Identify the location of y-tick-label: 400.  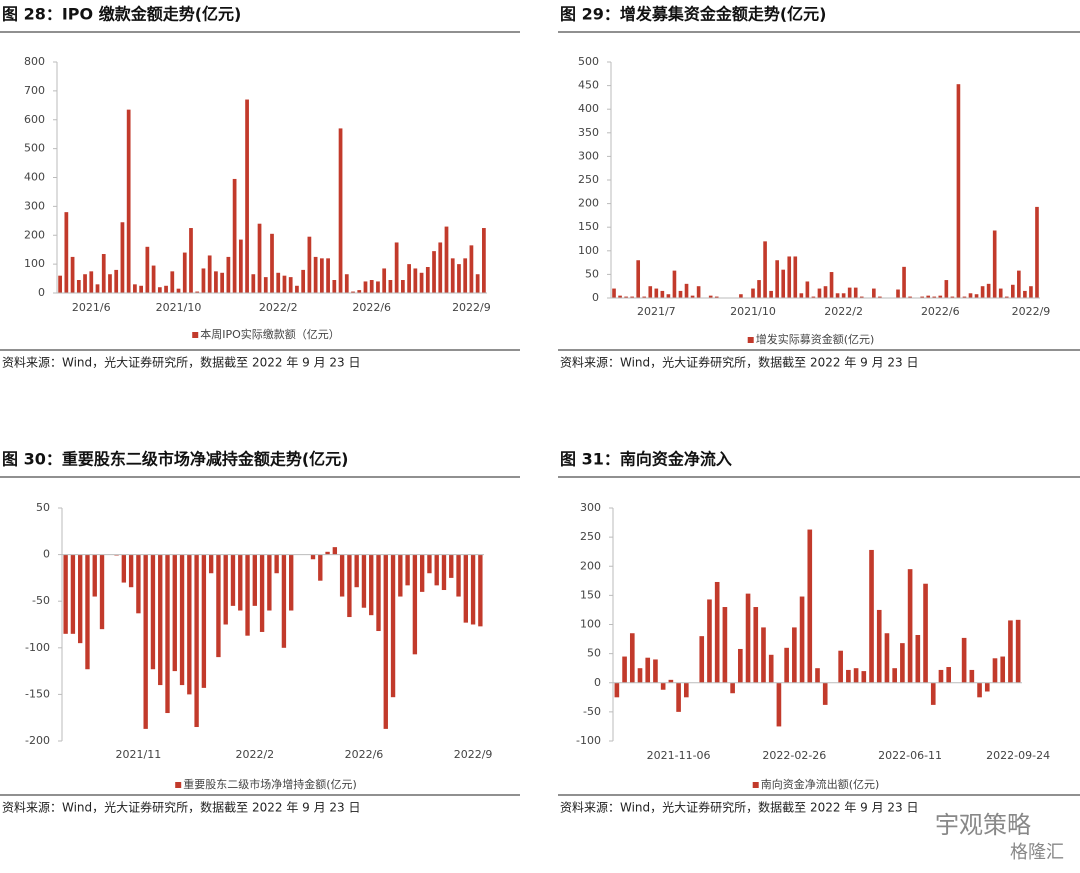
(34, 177).